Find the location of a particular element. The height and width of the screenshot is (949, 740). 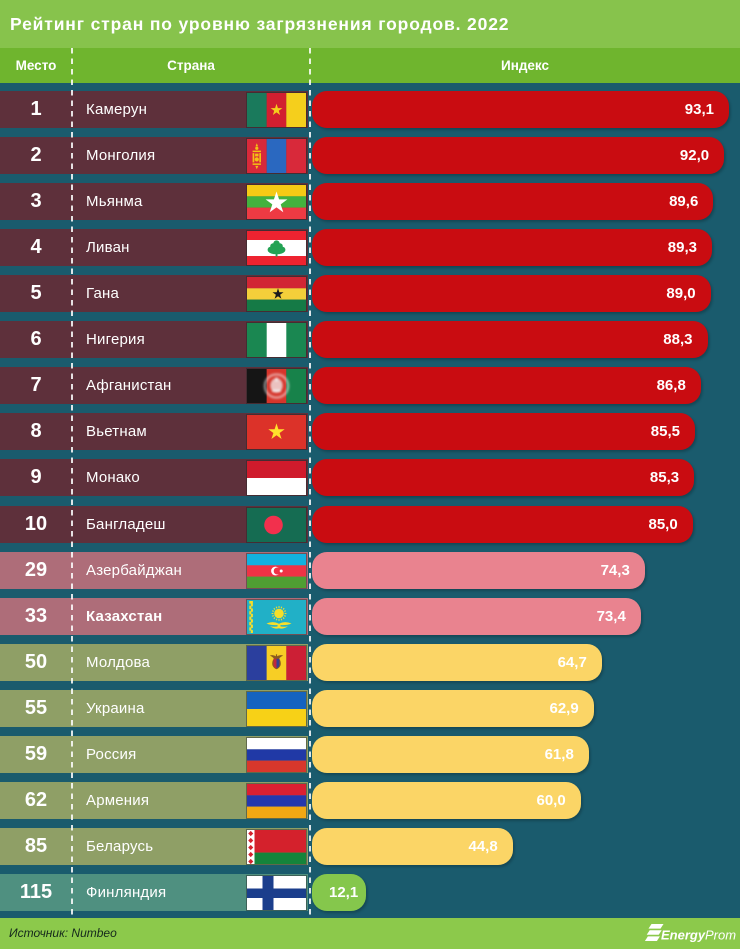

svg-text: Prom is located at coordinates (720, 935).